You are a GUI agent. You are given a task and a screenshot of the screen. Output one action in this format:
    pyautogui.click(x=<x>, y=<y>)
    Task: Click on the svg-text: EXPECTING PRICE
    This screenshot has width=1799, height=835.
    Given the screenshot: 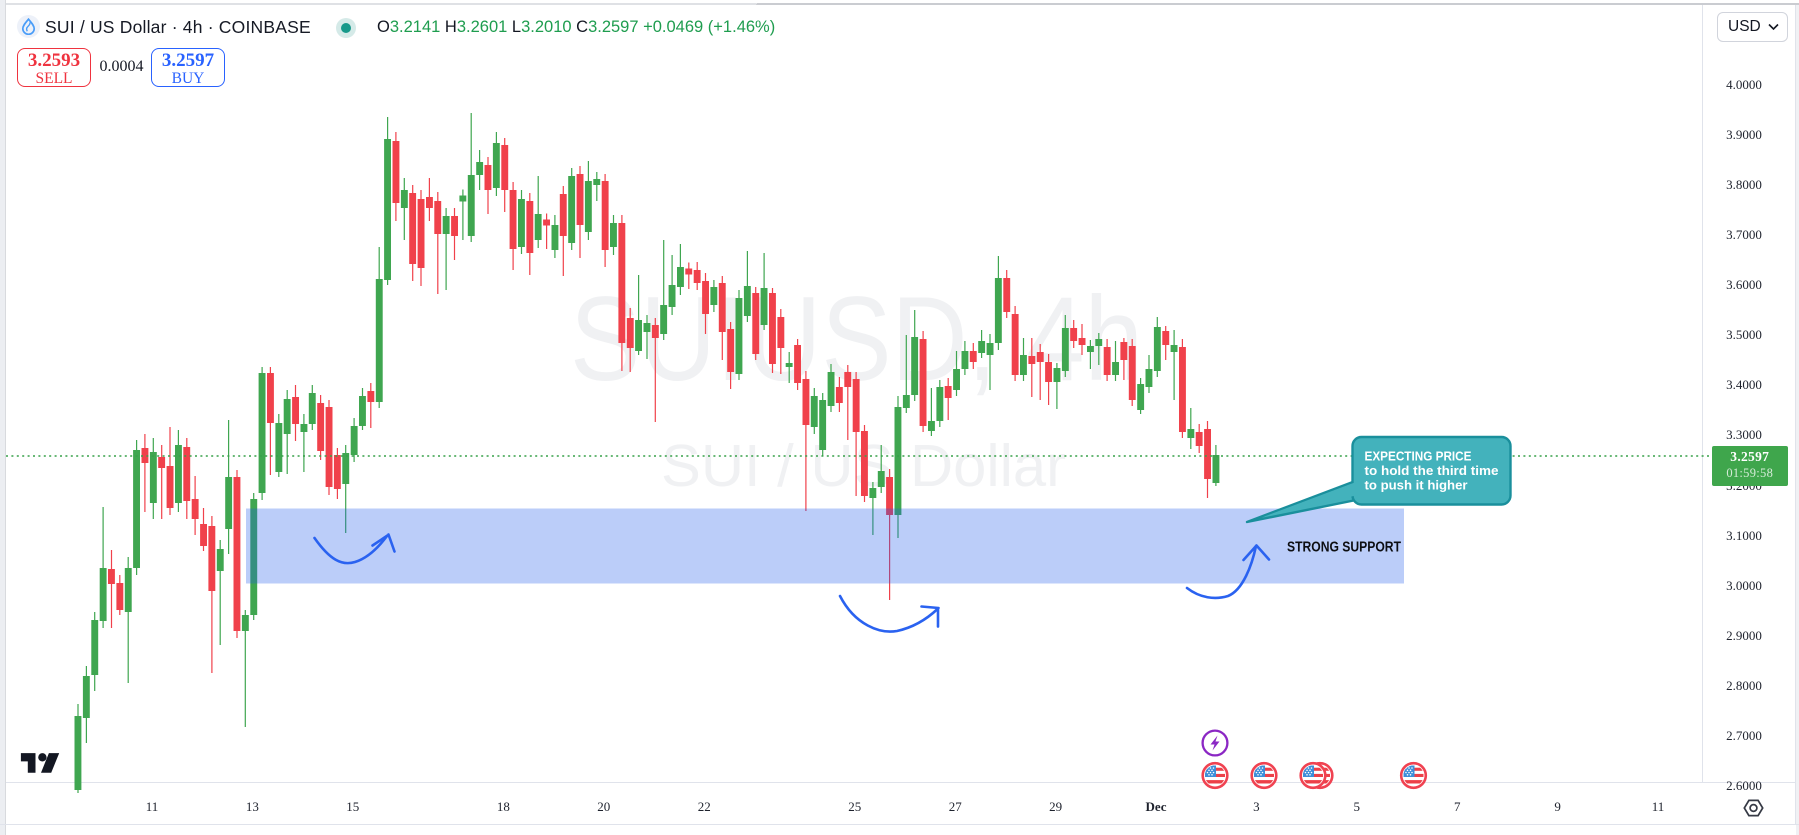 What is the action you would take?
    pyautogui.click(x=1418, y=456)
    